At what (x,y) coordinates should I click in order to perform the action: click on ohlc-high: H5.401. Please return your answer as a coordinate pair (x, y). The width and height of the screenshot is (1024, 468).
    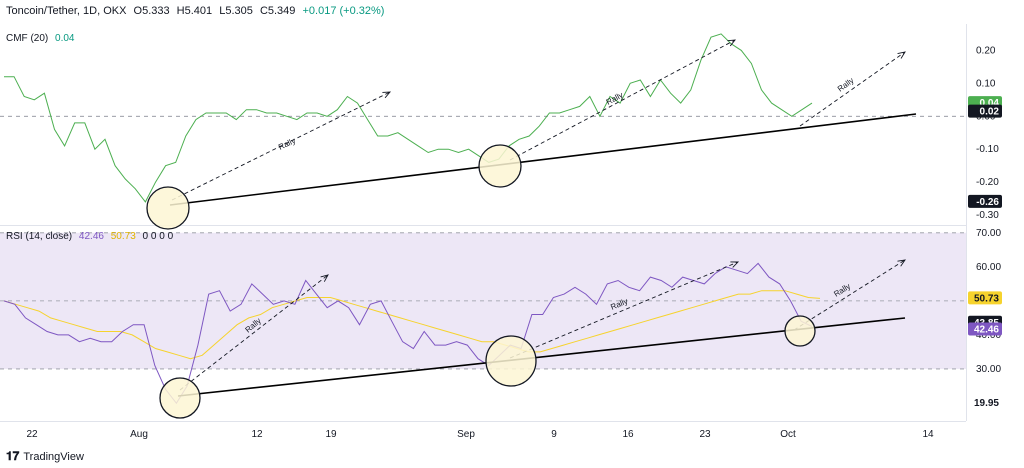
    Looking at the image, I should click on (194, 11).